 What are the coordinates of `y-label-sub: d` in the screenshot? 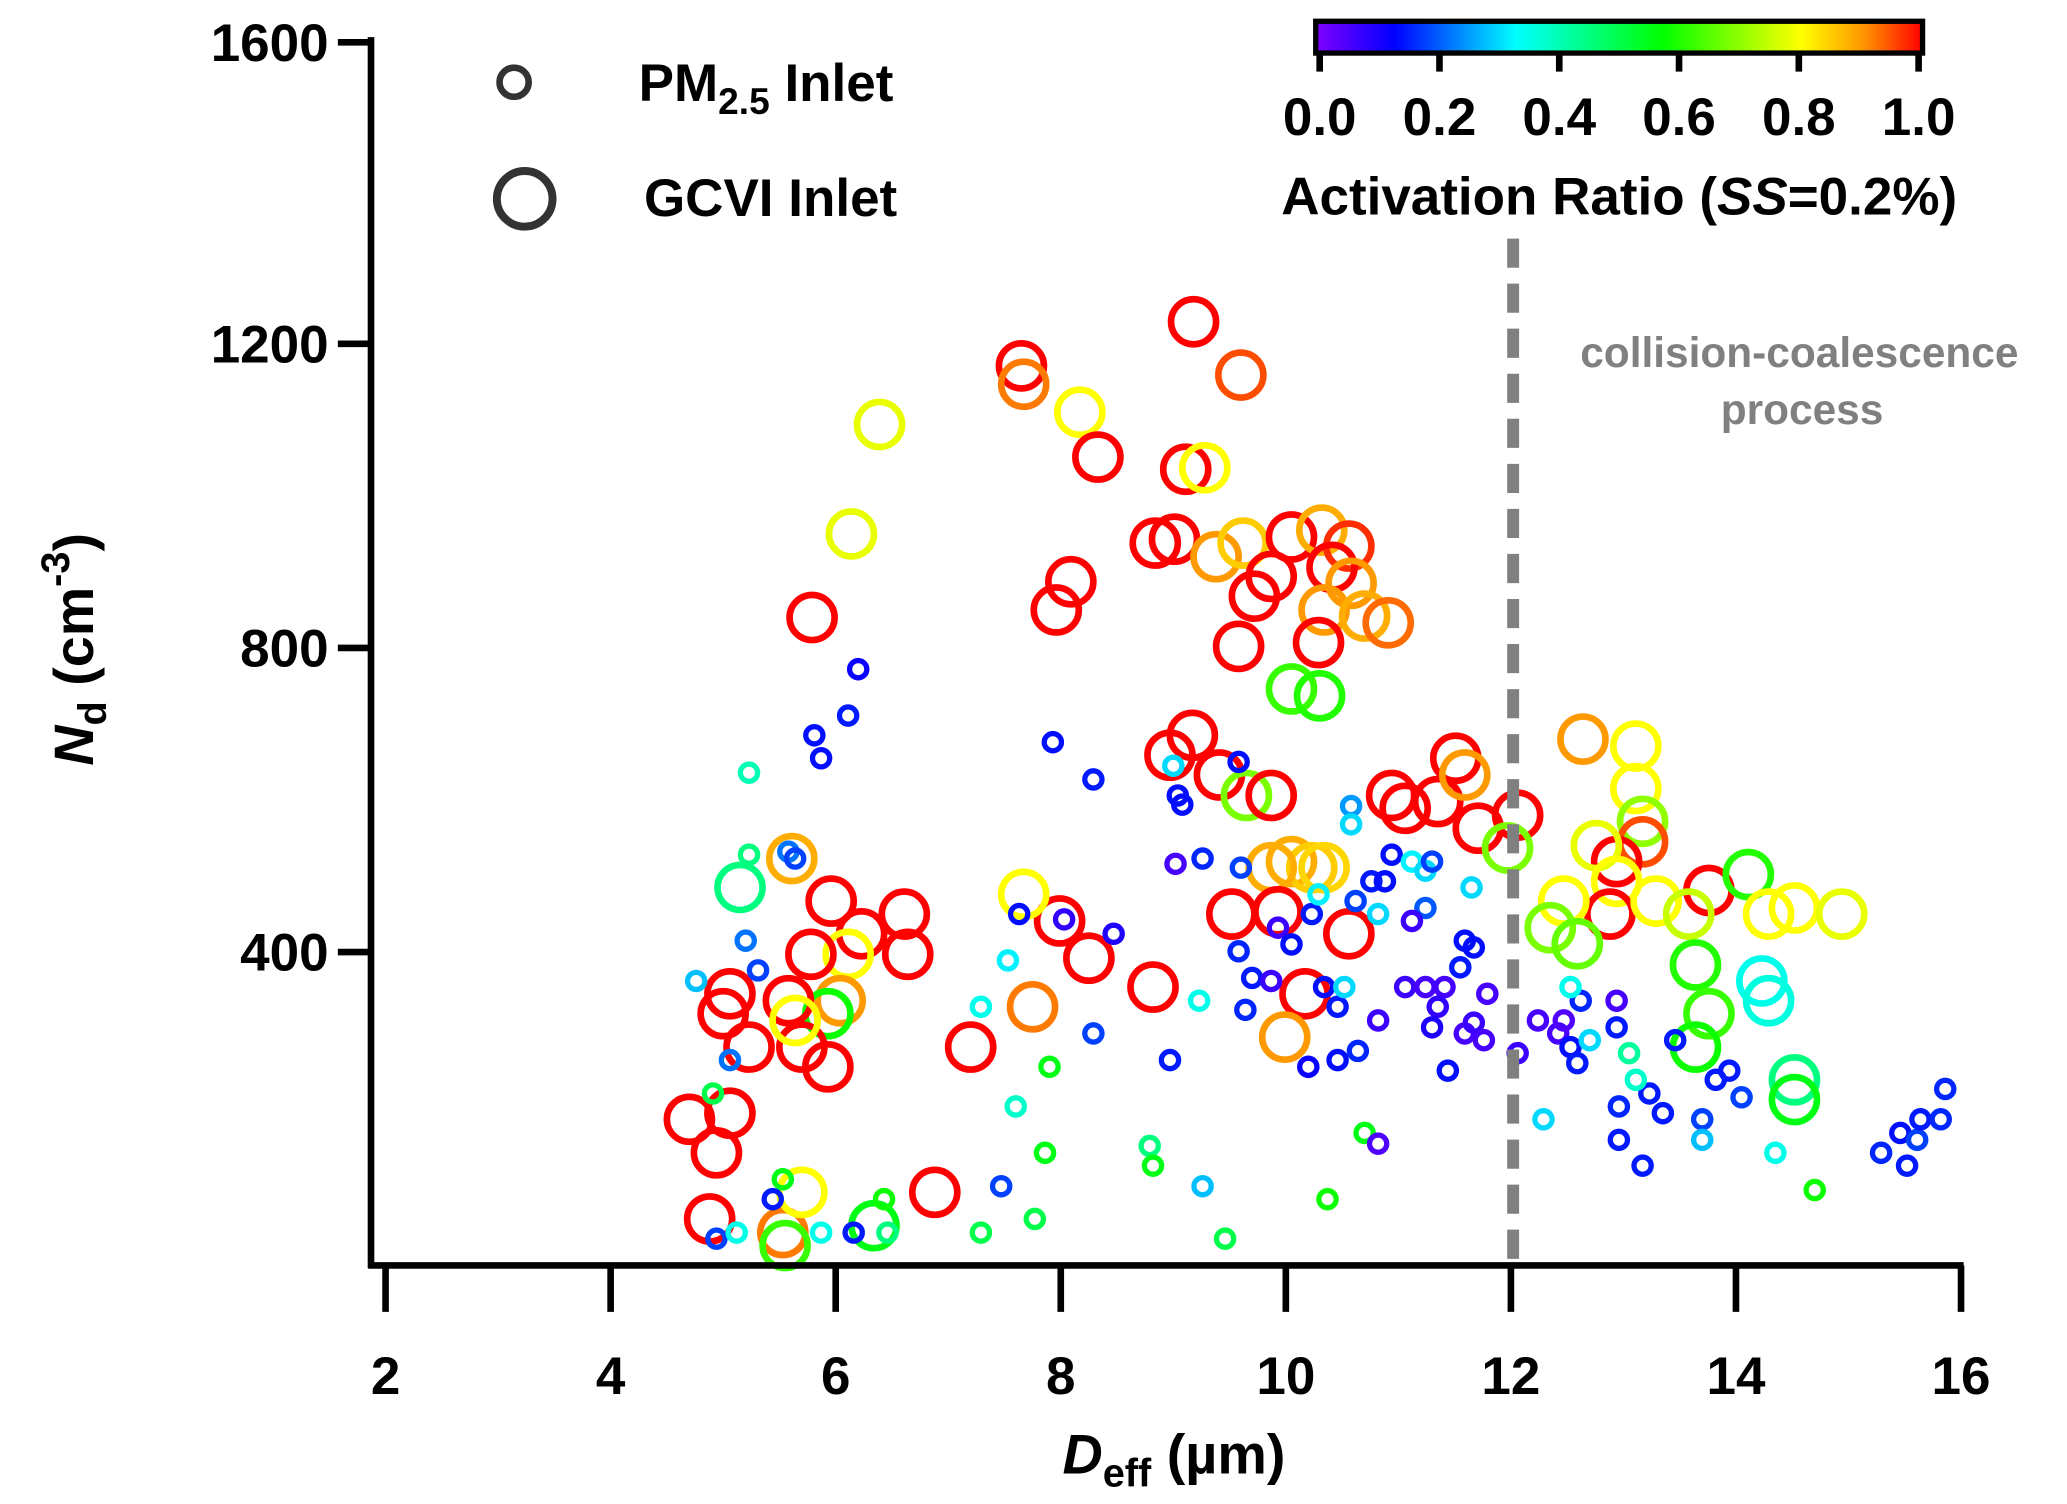 It's located at (93, 713).